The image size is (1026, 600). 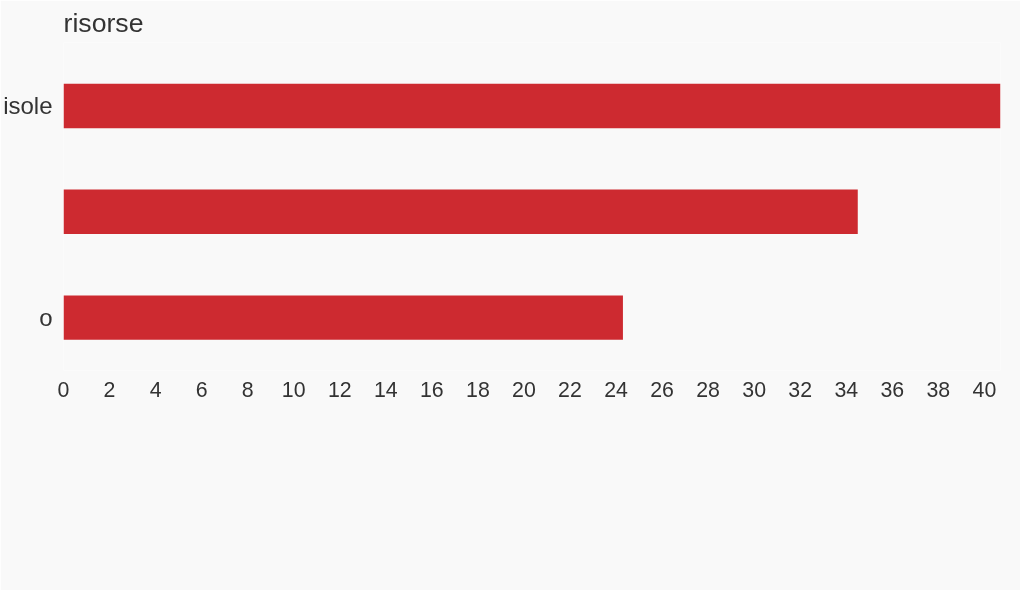 What do you see at coordinates (524, 389) in the screenshot?
I see `x-tick-label: 20` at bounding box center [524, 389].